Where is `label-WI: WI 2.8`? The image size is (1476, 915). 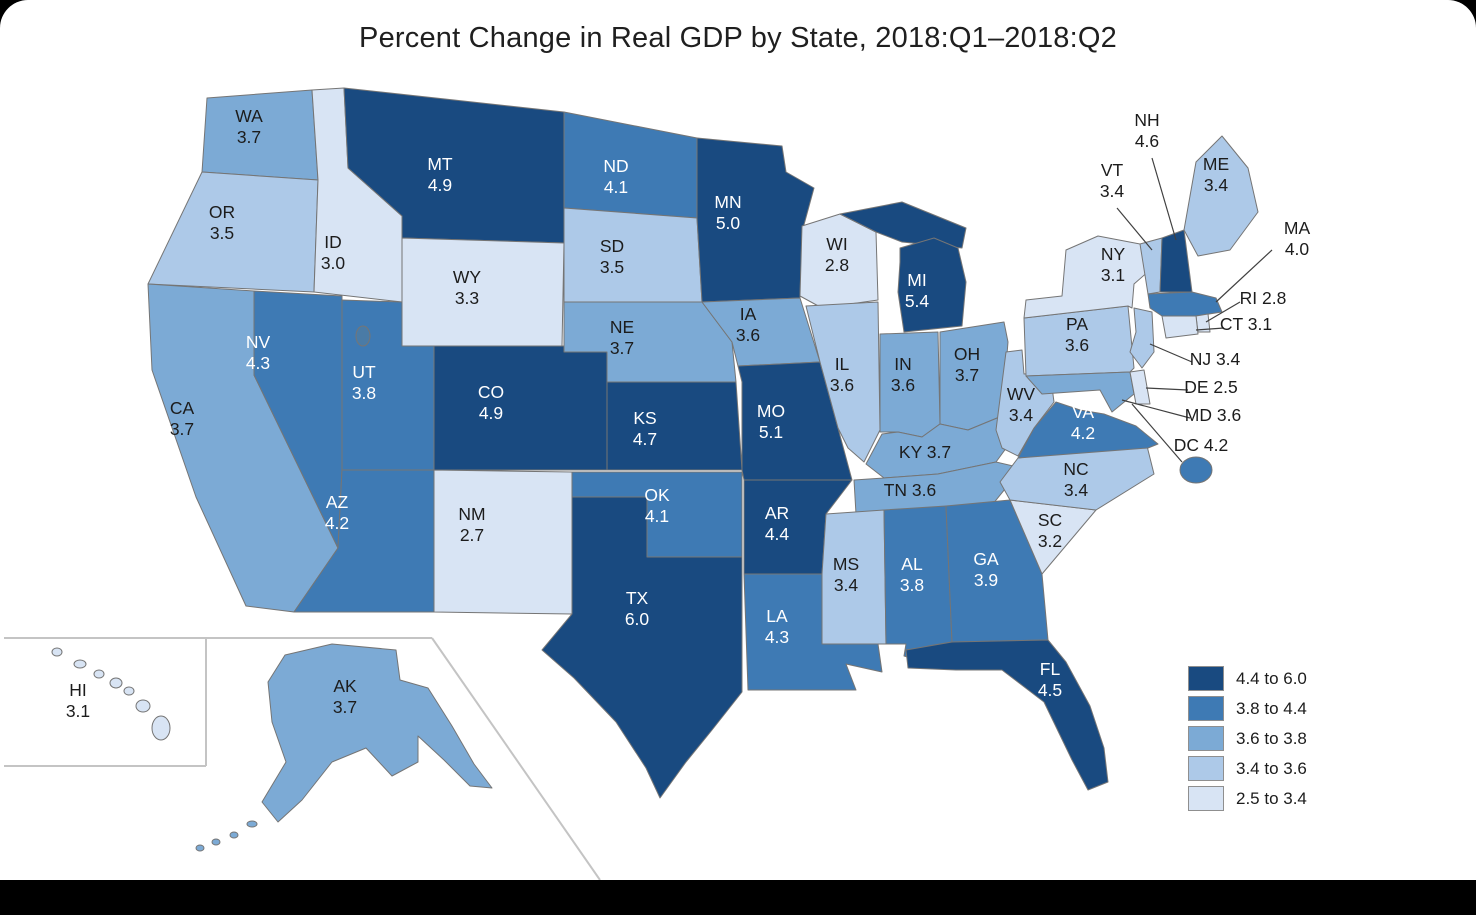
label-WI: WI 2.8 is located at coordinates (837, 254).